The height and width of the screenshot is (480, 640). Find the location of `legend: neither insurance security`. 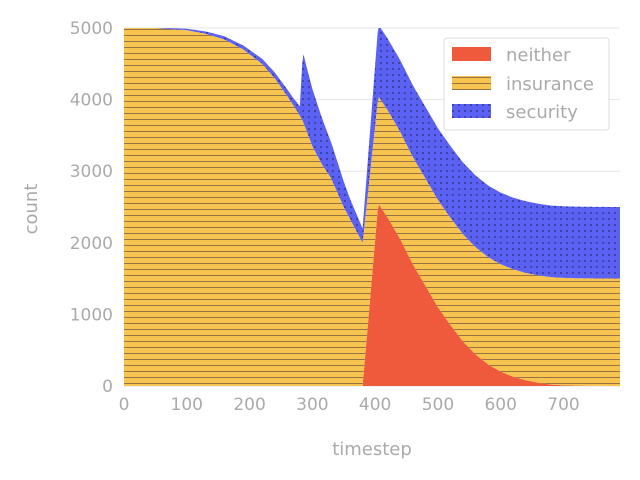

legend: neither insurance security is located at coordinates (526, 84).